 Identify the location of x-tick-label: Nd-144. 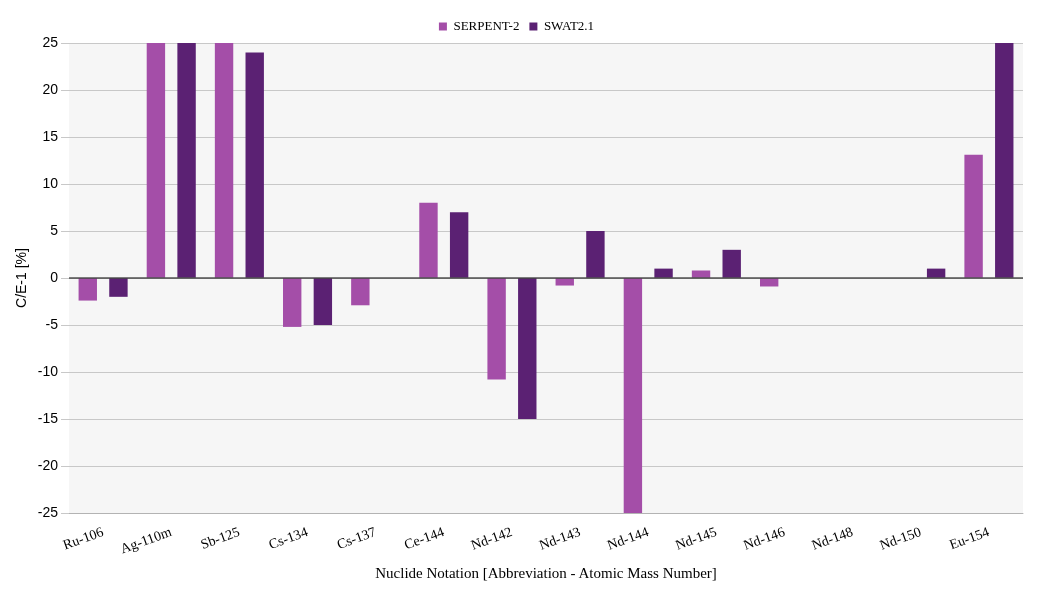
(628, 538).